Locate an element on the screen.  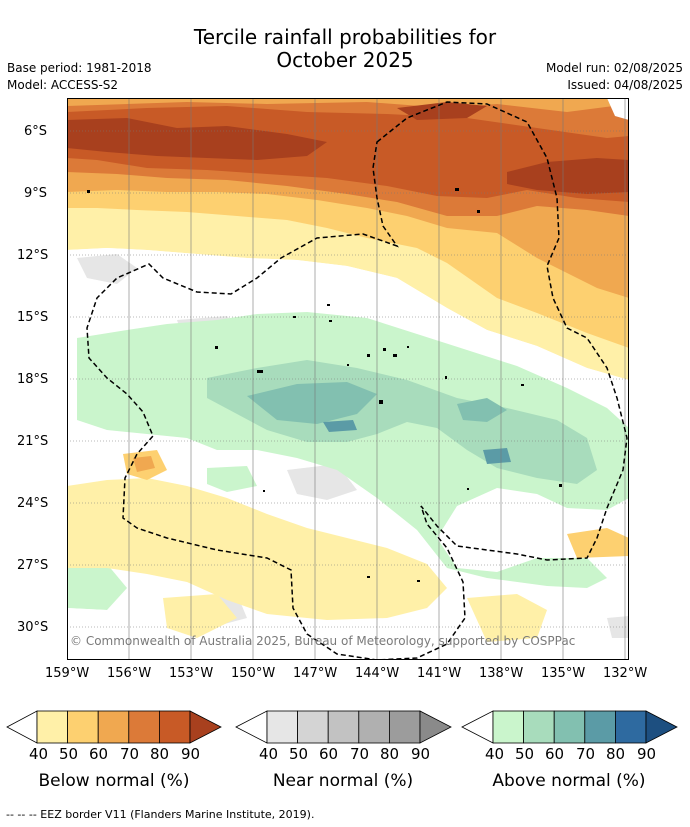
model-run: Model run: 02/08/2025 is located at coordinates (614, 68).